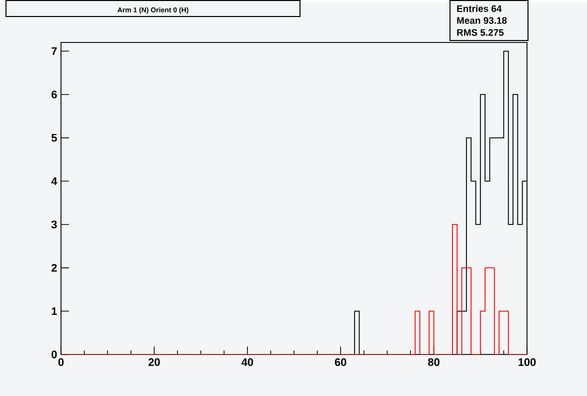 This screenshot has width=587, height=396. Describe the element at coordinates (54, 311) in the screenshot. I see `y-tick-label: 1` at that location.